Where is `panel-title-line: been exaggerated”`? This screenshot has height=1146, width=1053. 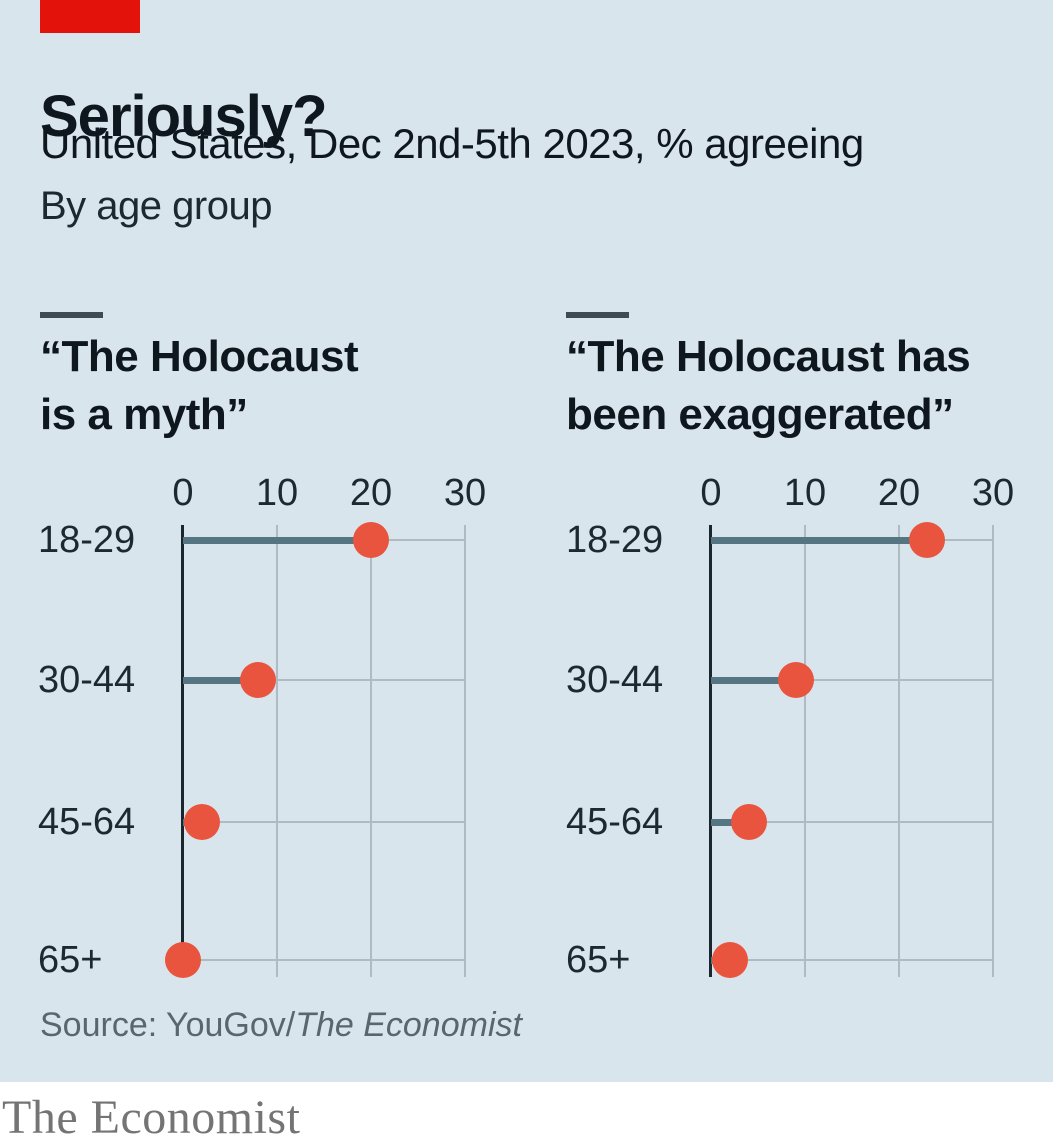 panel-title-line: been exaggerated” is located at coordinates (760, 414).